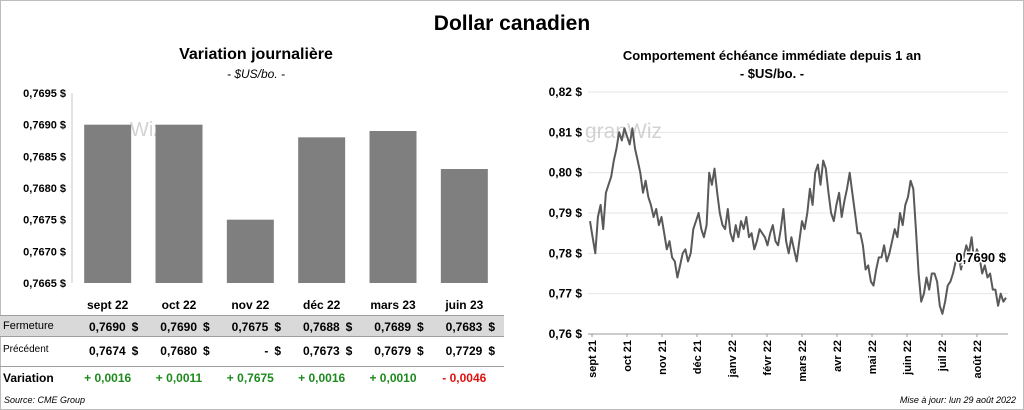 The width and height of the screenshot is (1024, 410). What do you see at coordinates (107, 351) in the screenshot?
I see `table-cell: 0,7674` at bounding box center [107, 351].